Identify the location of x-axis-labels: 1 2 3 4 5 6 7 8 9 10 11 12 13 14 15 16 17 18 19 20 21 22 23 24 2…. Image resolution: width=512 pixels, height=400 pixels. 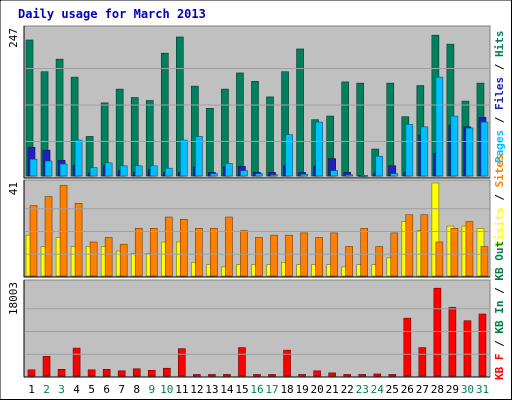
(258, 389).